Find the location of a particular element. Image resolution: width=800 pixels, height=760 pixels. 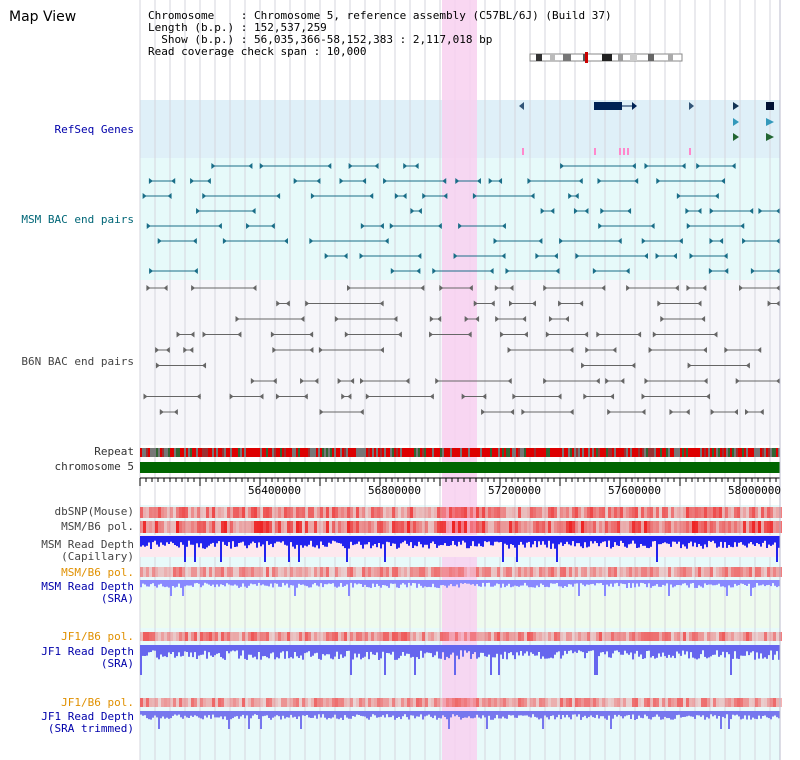

track-label-jf1-b6-pol-2: JF1/B6 pol. is located at coordinates (97, 702).